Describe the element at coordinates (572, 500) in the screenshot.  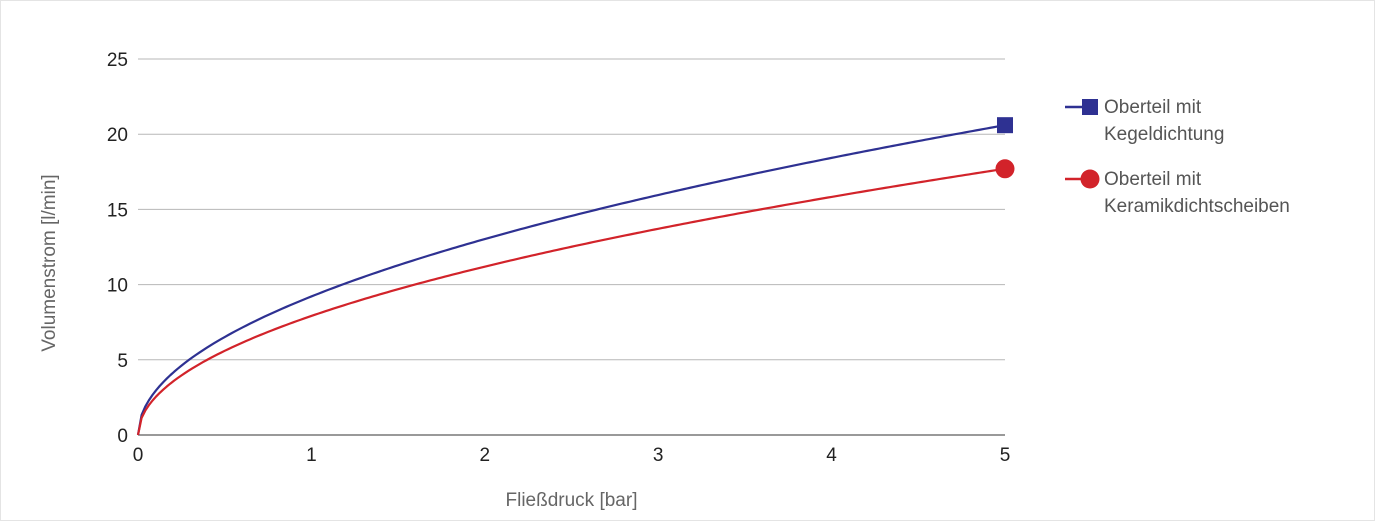
I see `x-axis-title: Fließdruck [bar]` at that location.